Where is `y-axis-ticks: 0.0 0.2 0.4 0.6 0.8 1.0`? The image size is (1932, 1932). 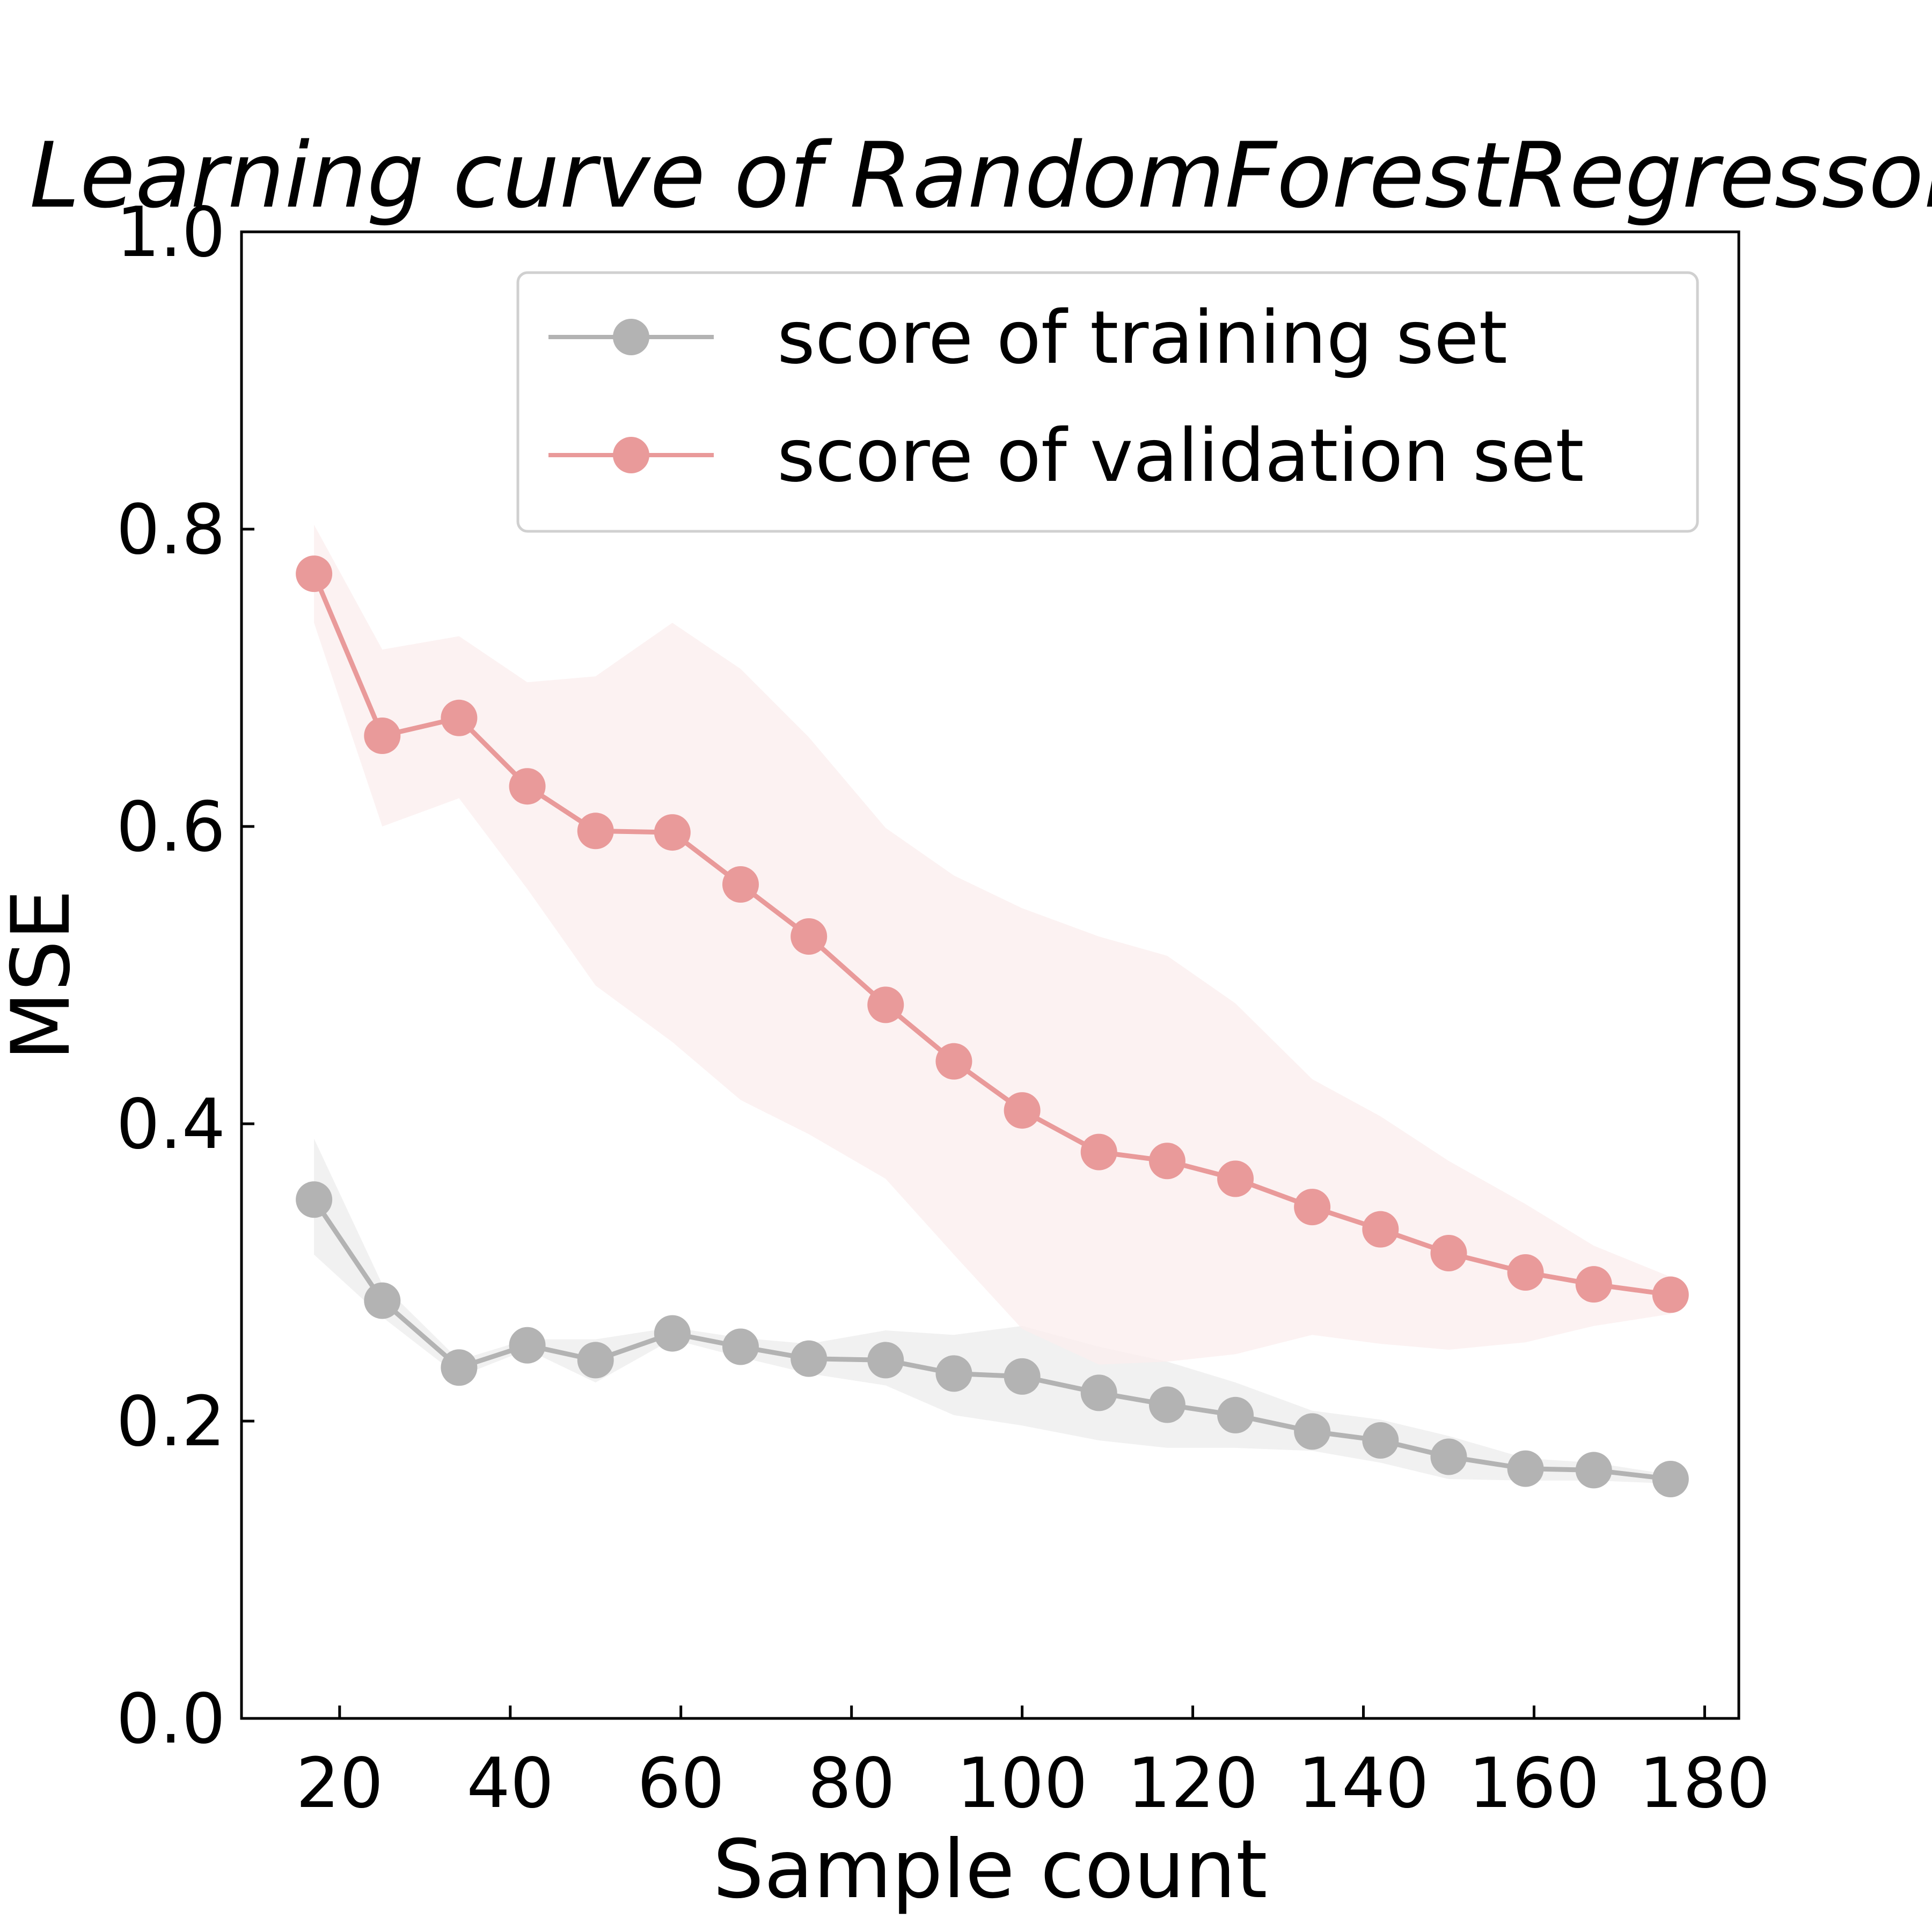 y-axis-ticks: 0.0 0.2 0.4 0.6 0.8 1.0 is located at coordinates (185, 976).